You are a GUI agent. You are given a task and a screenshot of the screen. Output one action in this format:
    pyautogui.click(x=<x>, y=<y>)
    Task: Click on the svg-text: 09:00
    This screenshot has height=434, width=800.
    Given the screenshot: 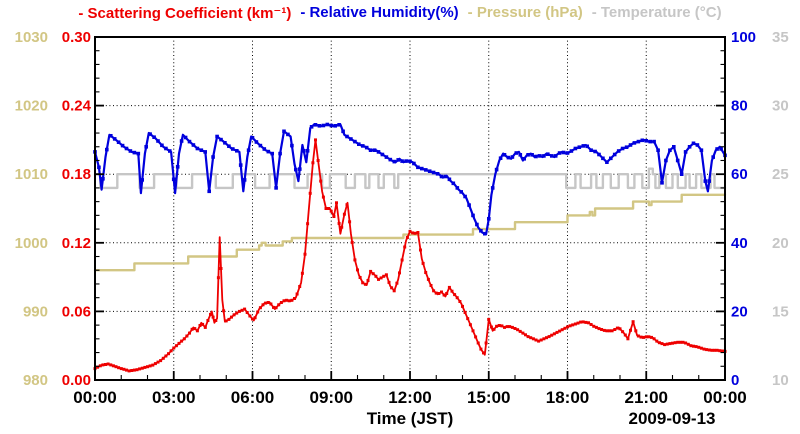 What is the action you would take?
    pyautogui.click(x=331, y=397)
    